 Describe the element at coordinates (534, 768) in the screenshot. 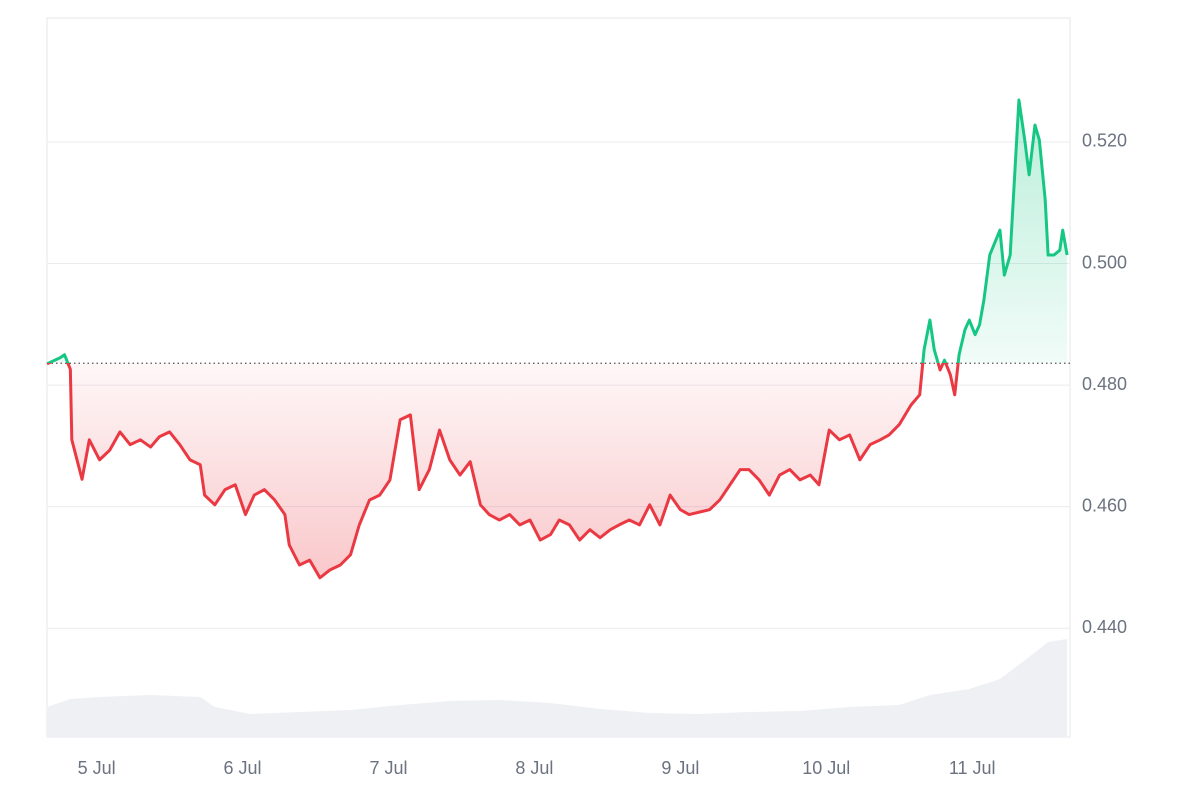

I see `x-tick-label: 8 Jul` at that location.